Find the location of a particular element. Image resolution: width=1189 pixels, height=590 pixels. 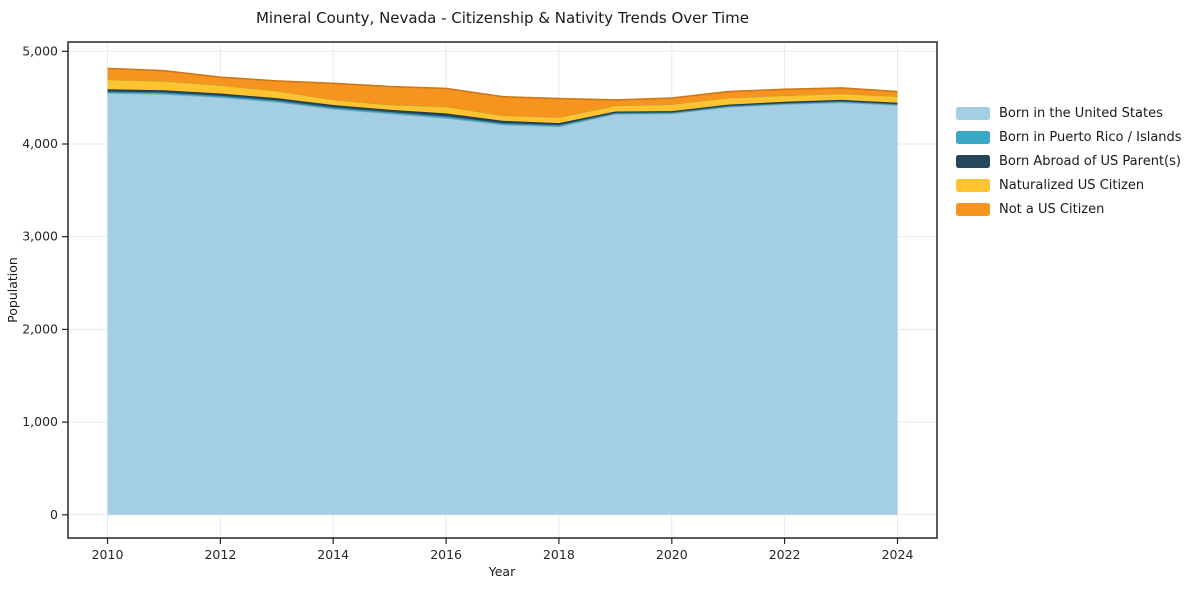

x-tick-label: 2010 is located at coordinates (108, 554).